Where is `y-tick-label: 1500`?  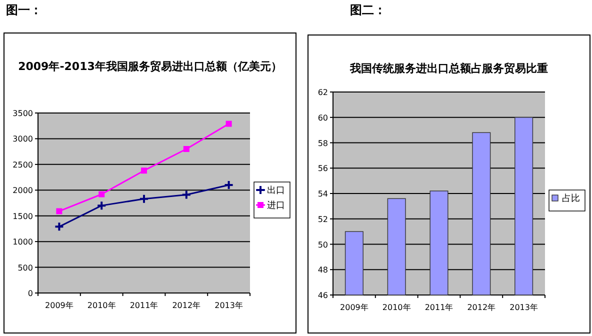 y-tick-label: 1500 is located at coordinates (22, 216).